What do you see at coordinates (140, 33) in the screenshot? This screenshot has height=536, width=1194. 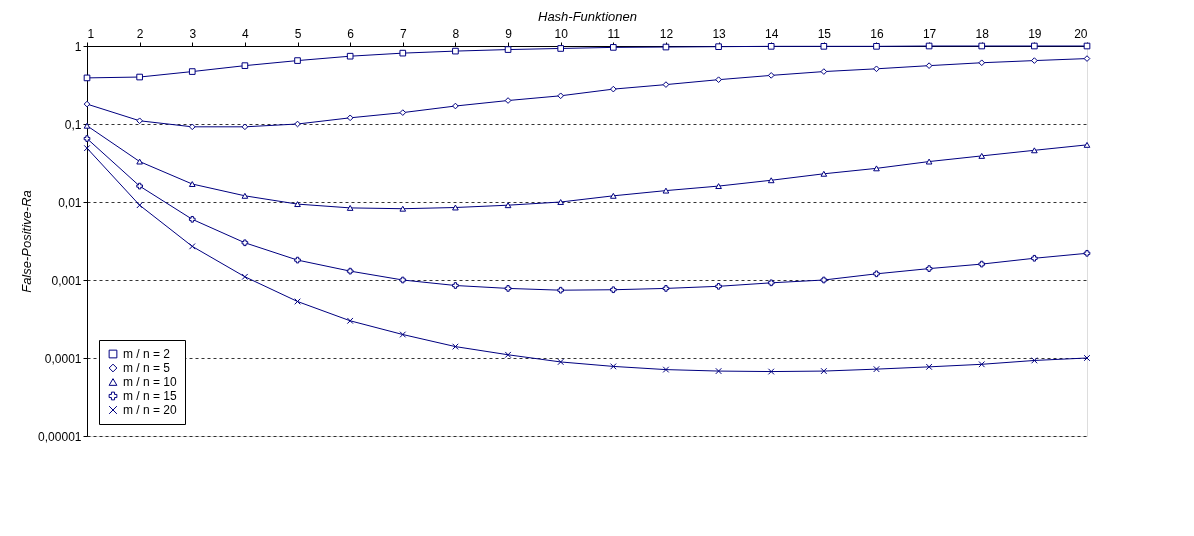 I see `x-tick-label: 2` at bounding box center [140, 33].